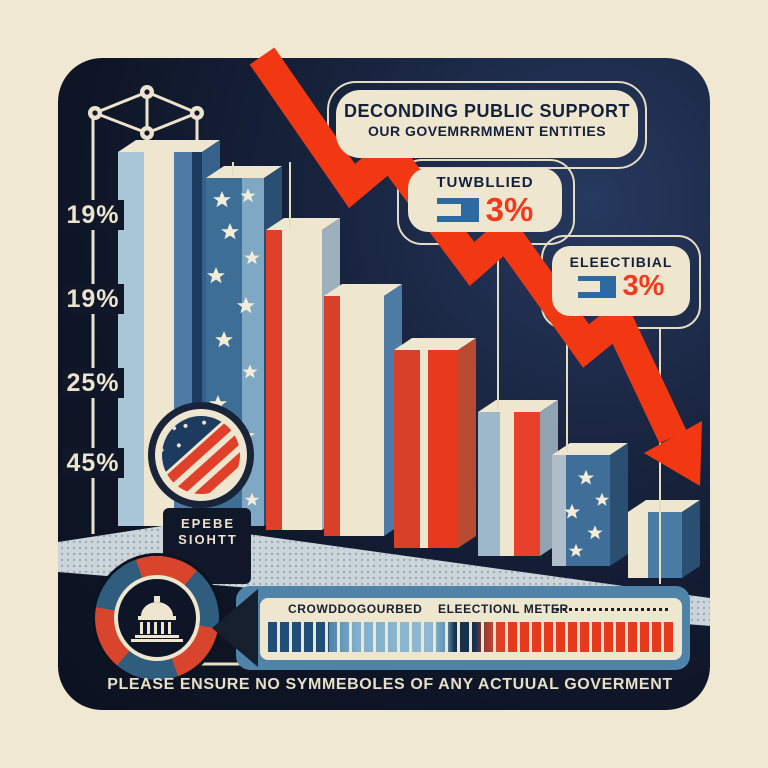 This screenshot has height=768, width=768. I want to click on donut-ring-chart, so click(157, 618).